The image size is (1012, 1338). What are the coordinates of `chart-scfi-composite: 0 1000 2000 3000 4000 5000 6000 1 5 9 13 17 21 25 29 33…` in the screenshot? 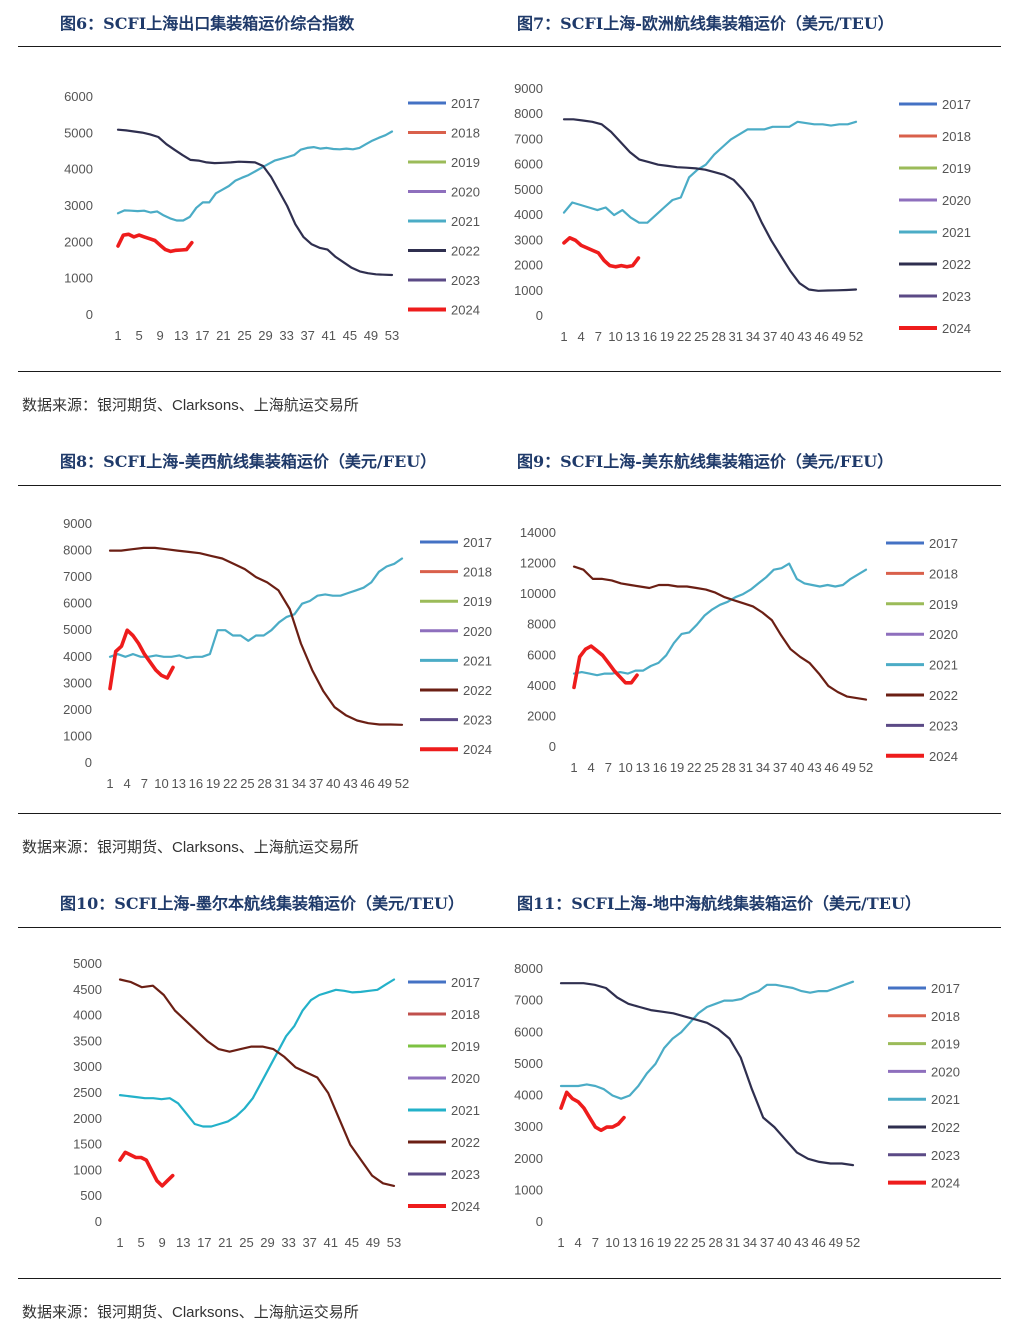 It's located at (272, 216).